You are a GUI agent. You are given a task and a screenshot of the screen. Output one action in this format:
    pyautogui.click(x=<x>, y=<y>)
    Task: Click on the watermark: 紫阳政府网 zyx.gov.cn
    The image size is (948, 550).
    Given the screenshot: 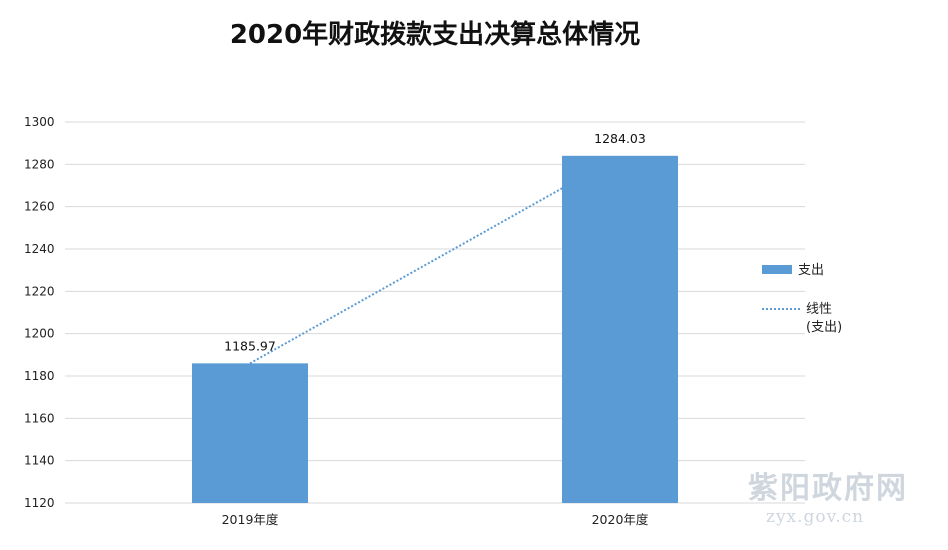 What is the action you would take?
    pyautogui.click(x=828, y=499)
    